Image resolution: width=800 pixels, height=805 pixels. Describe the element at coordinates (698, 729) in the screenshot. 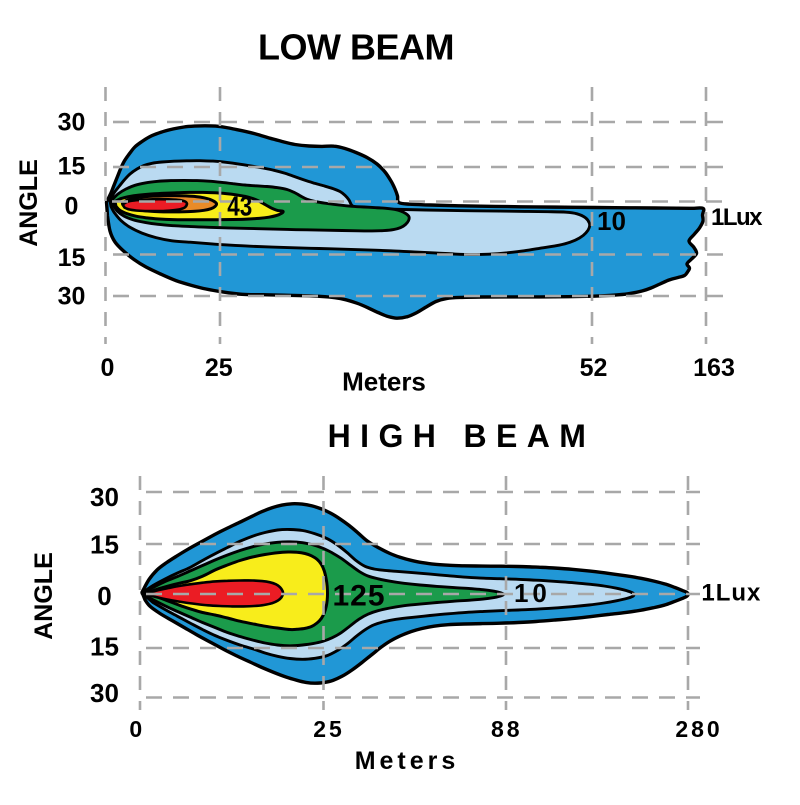

I see `svg-text: 280` at that location.